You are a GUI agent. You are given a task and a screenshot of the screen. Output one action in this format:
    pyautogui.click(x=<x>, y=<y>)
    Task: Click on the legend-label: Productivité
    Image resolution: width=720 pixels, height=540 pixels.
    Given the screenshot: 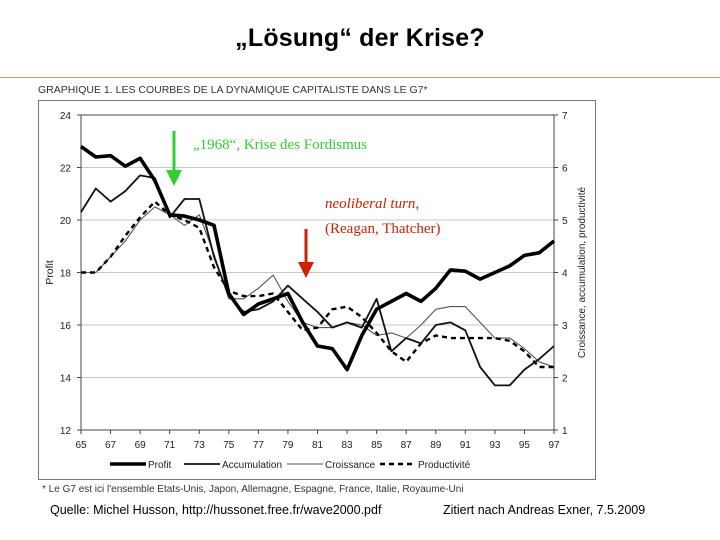 What is the action you would take?
    pyautogui.click(x=444, y=465)
    